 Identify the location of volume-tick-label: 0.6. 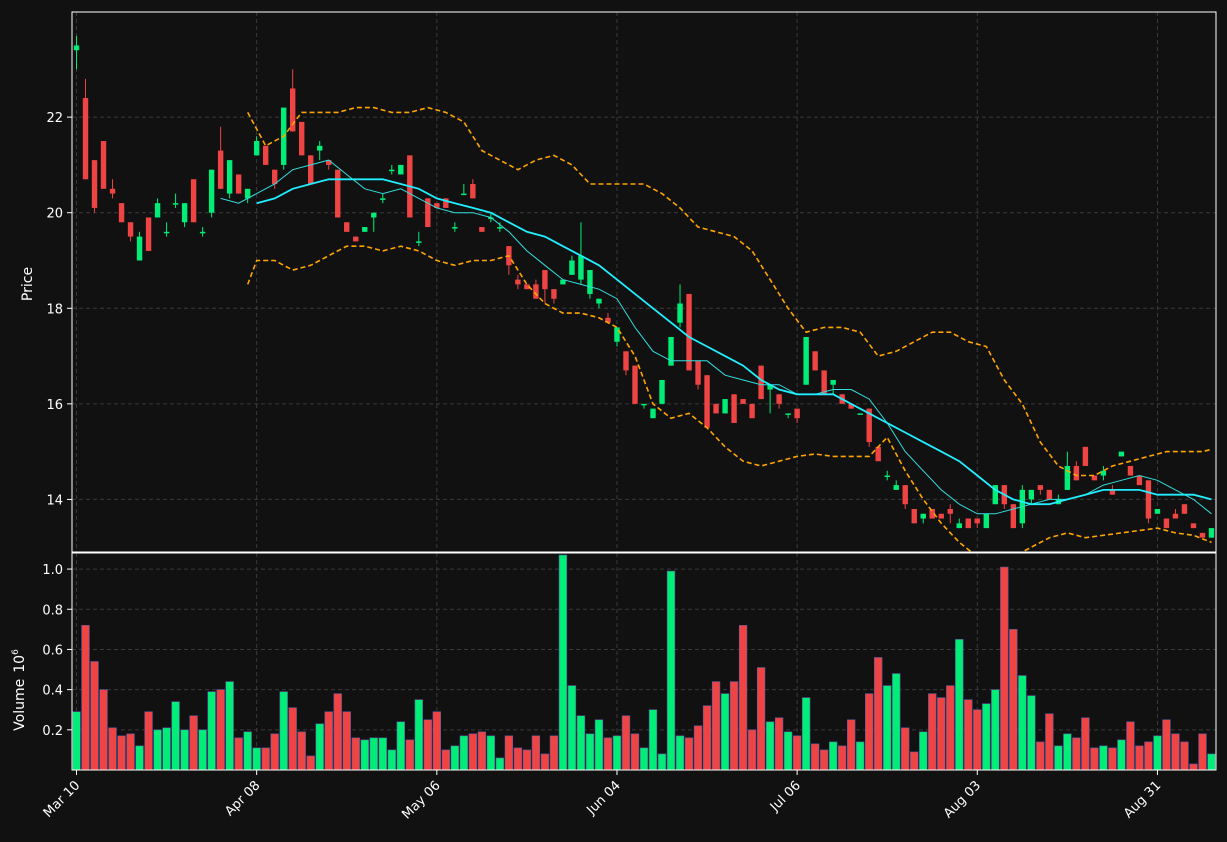
(52, 650).